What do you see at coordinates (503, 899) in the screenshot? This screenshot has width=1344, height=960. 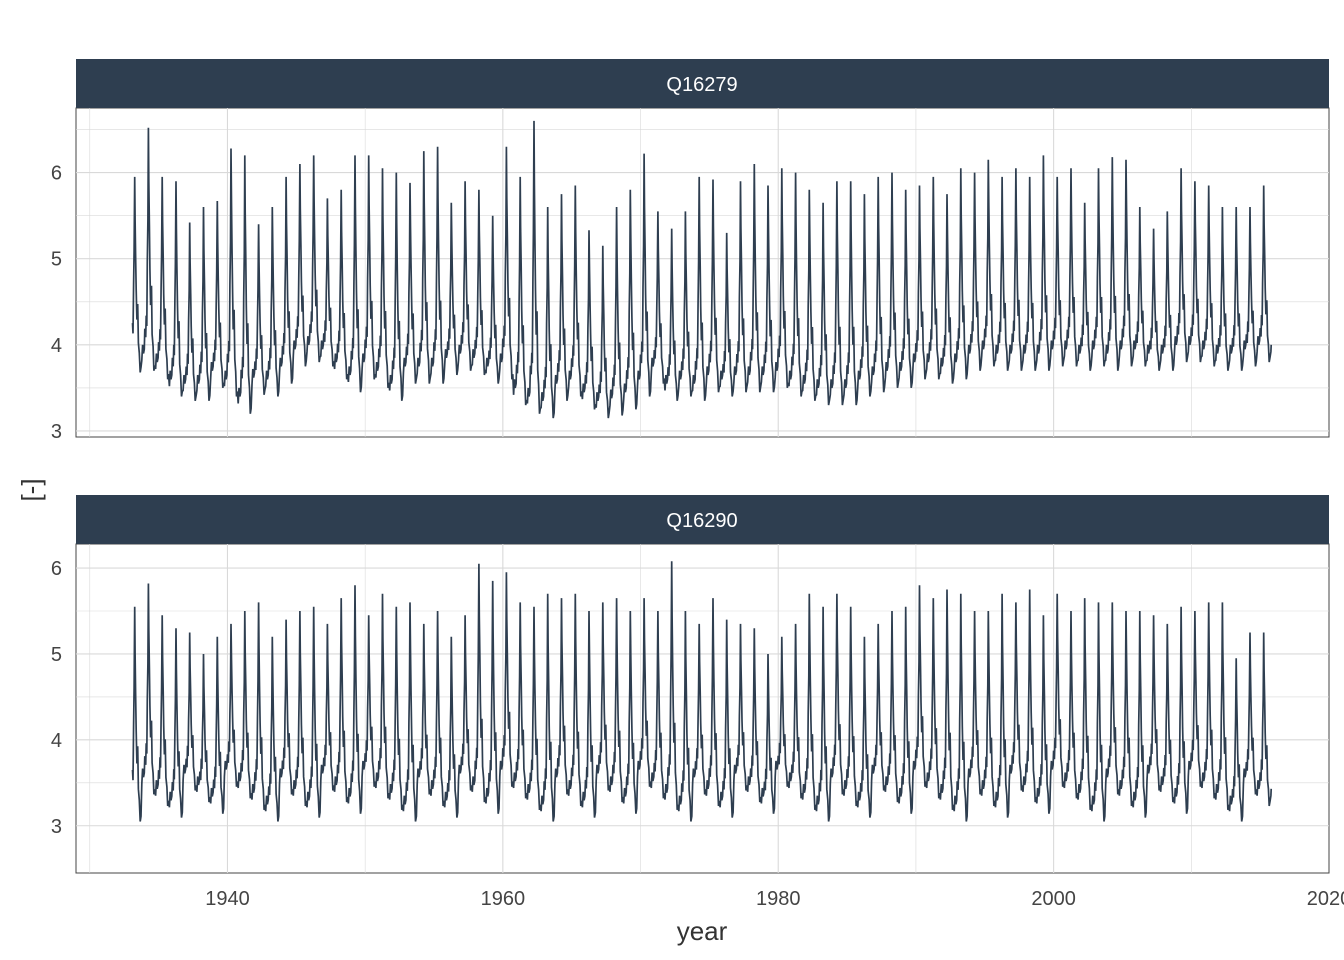 I see `x-tick-label: 1960` at bounding box center [503, 899].